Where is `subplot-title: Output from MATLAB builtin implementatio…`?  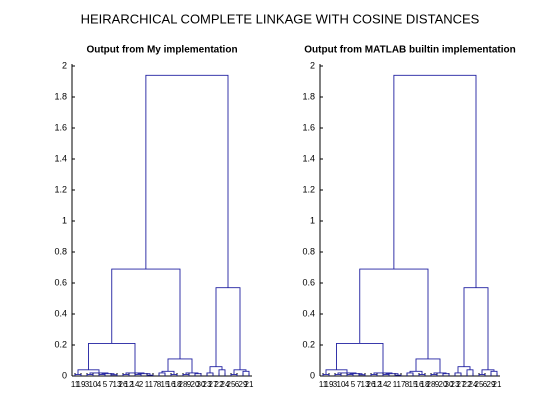
subplot-title: Output from MATLAB builtin implementatio… is located at coordinates (409, 50).